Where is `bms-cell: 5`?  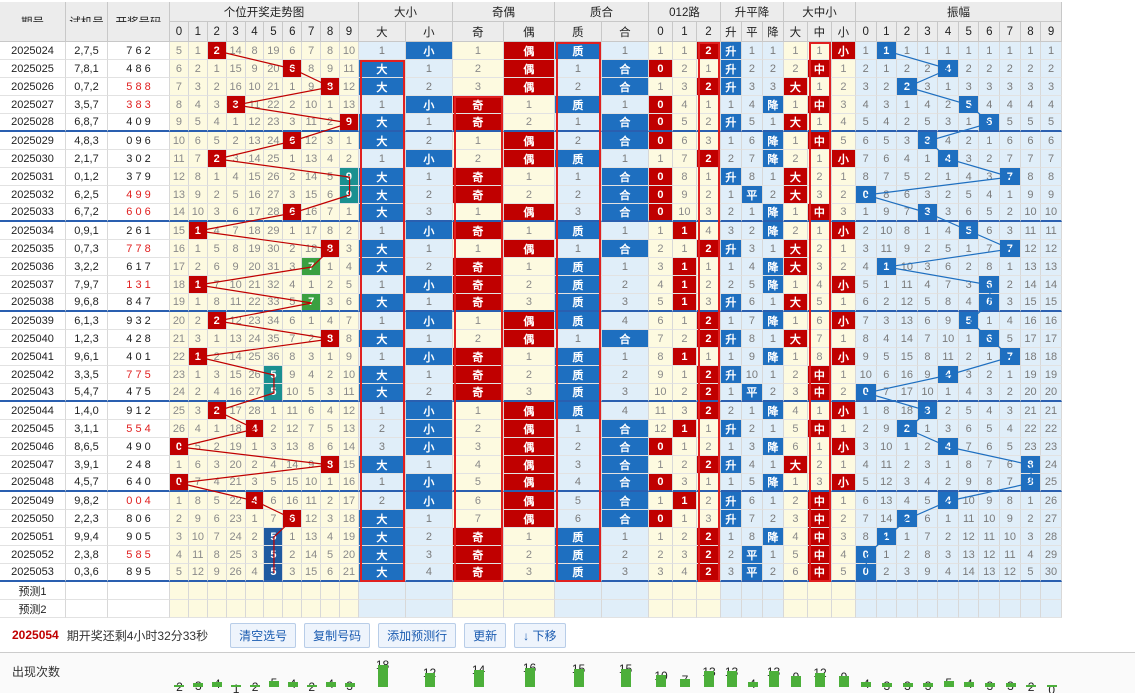
bms-cell: 5 is located at coordinates (795, 429).